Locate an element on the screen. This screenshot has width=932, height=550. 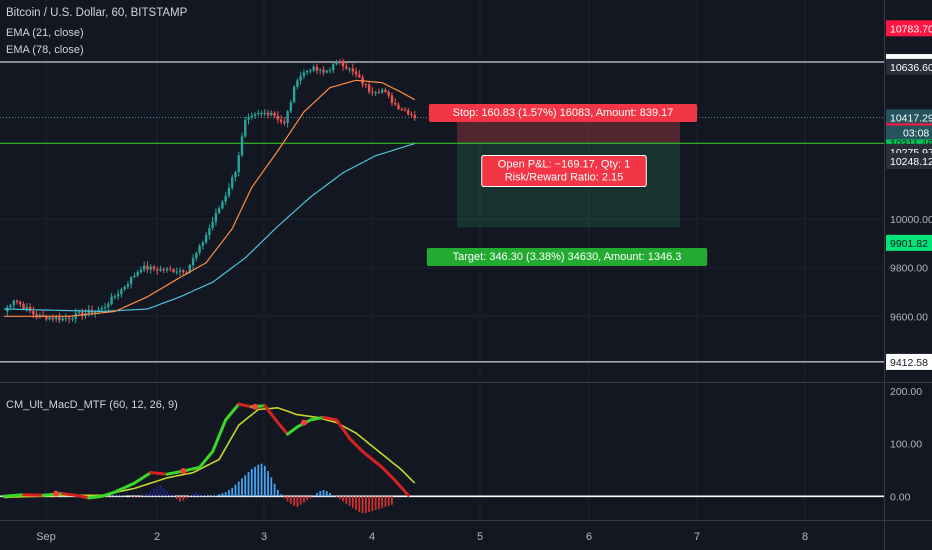
ema21-legend: EMA (21, close) is located at coordinates (45, 33).